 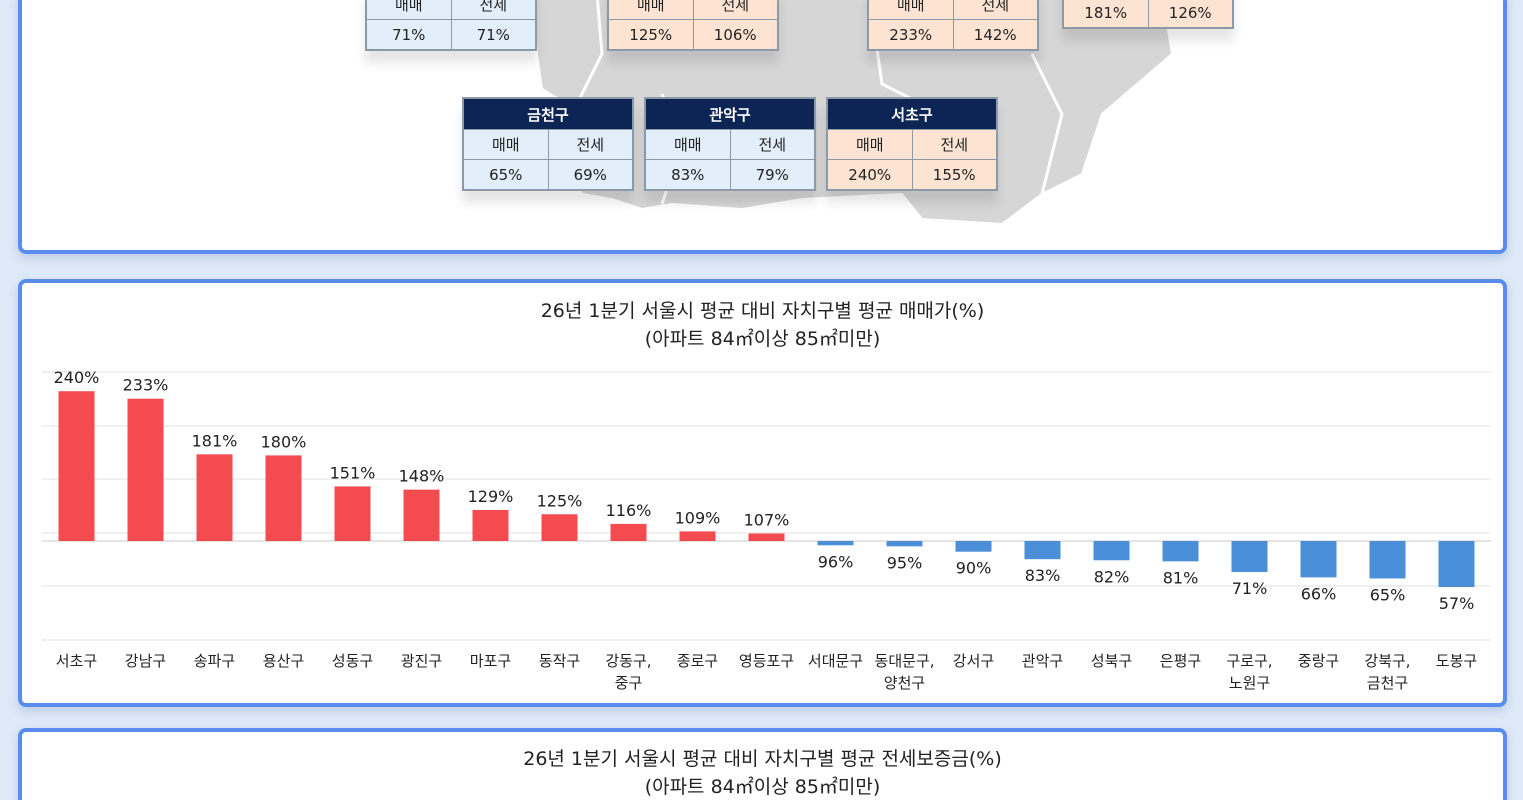 I want to click on bar-value-label: 107%, so click(x=767, y=520).